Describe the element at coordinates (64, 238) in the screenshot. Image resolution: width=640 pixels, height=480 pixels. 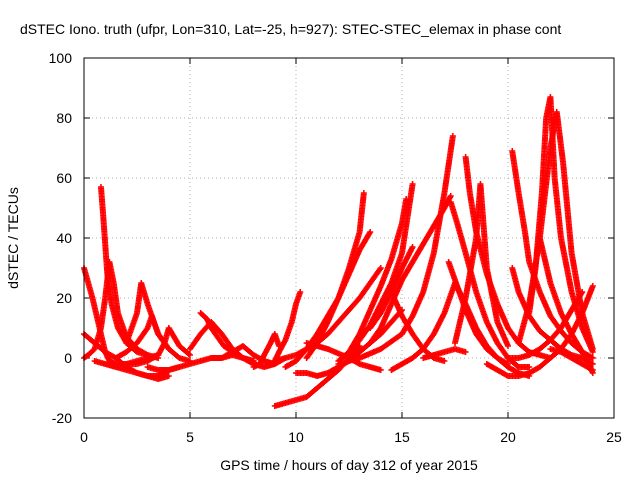
I see `y-tick-label: 40` at that location.